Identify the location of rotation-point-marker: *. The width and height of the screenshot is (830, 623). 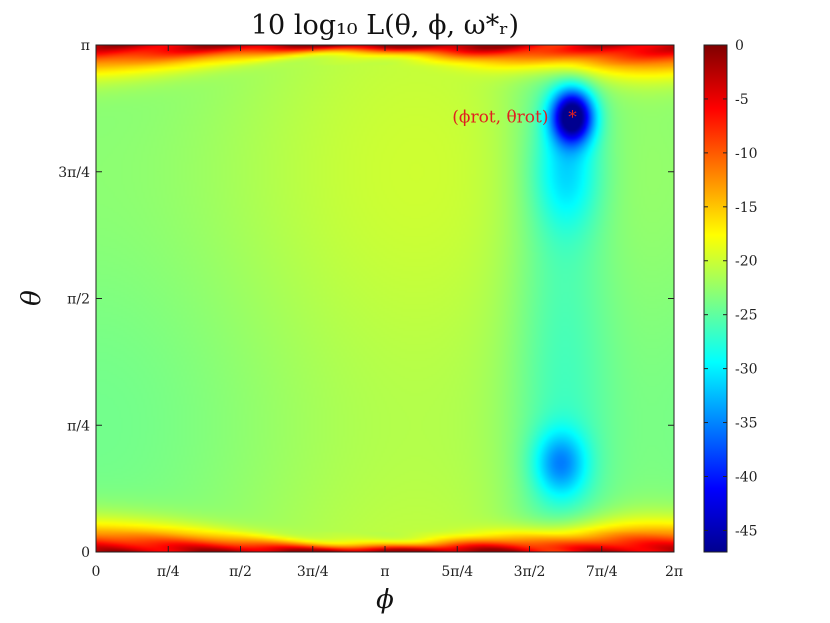
(572, 117).